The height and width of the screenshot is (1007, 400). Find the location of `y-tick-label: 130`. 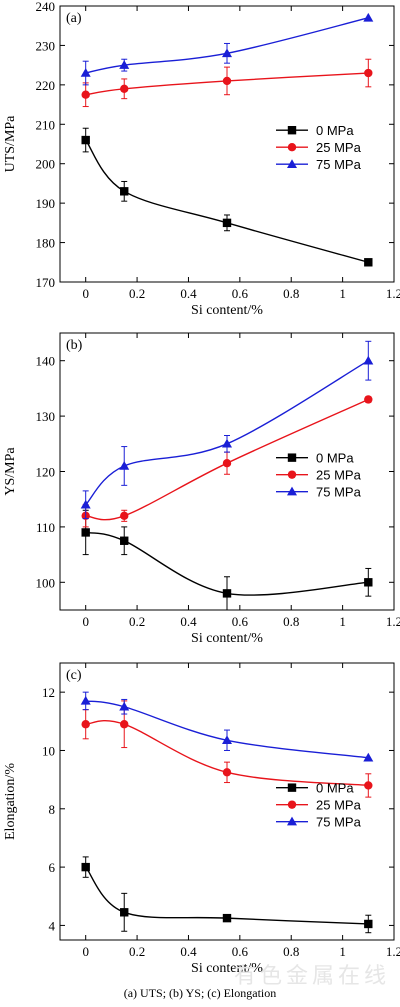

y-tick-label: 130 is located at coordinates (46, 416).